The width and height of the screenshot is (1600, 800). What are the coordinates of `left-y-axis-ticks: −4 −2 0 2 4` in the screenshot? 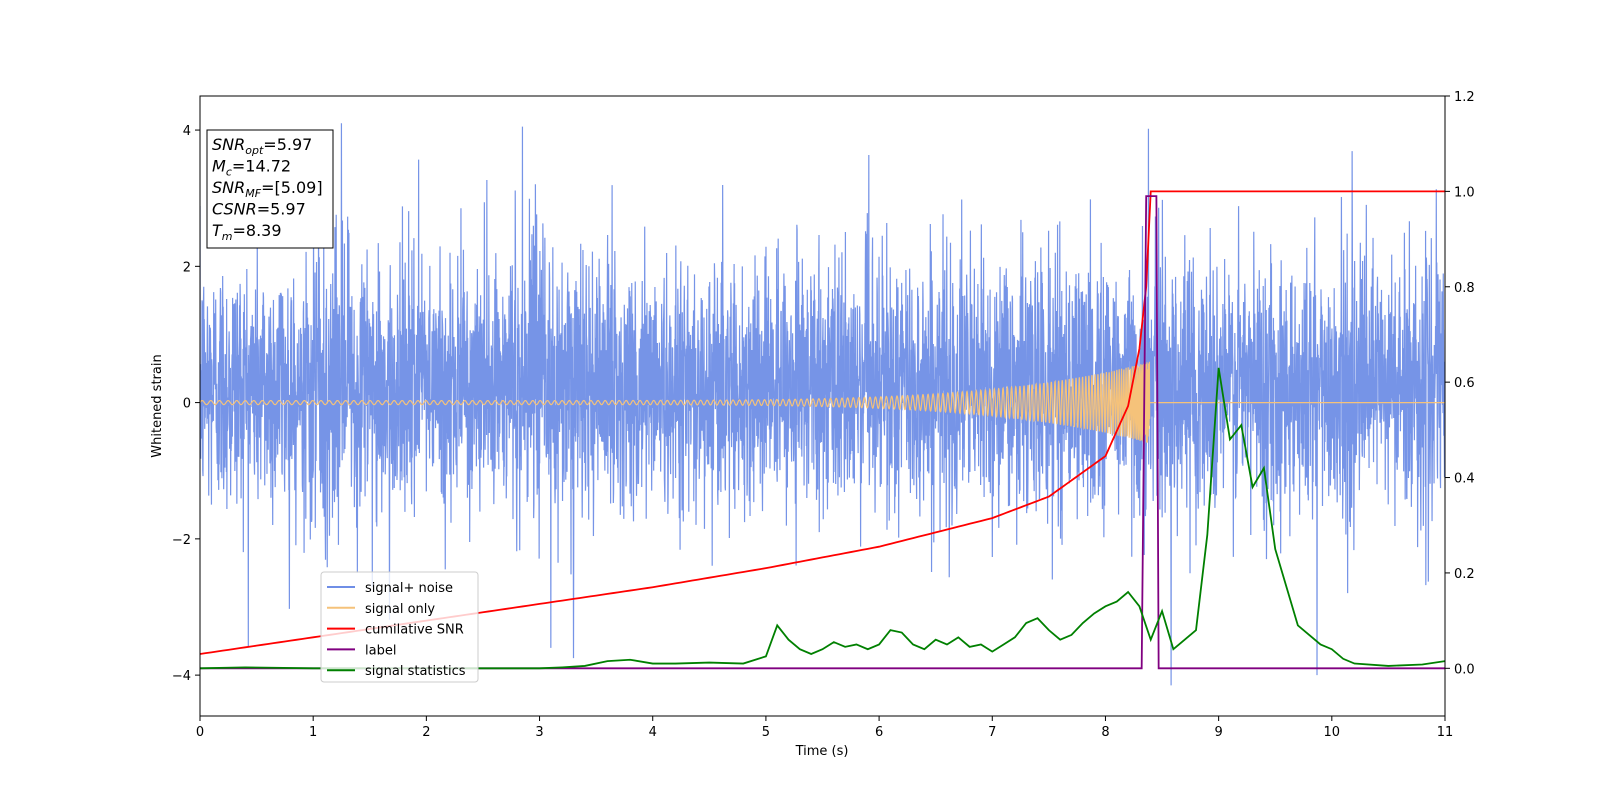 It's located at (186, 404).